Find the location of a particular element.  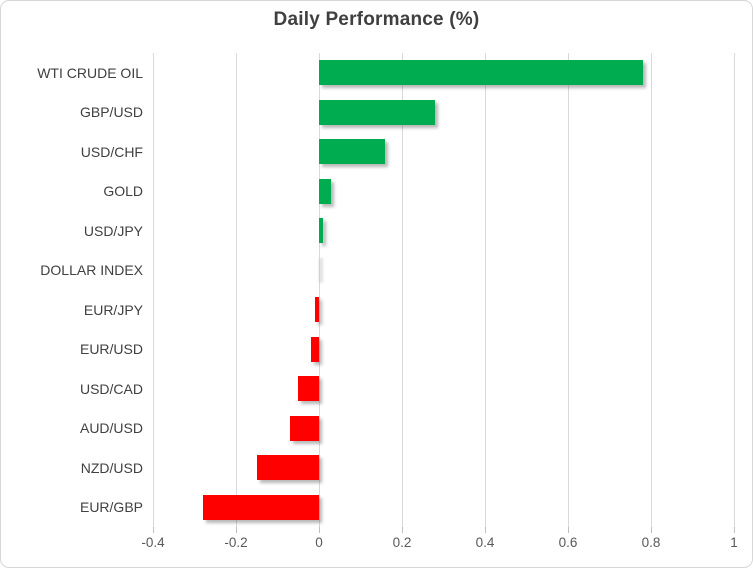

category-label-aud-usd: AUD/USD is located at coordinates (111, 428).